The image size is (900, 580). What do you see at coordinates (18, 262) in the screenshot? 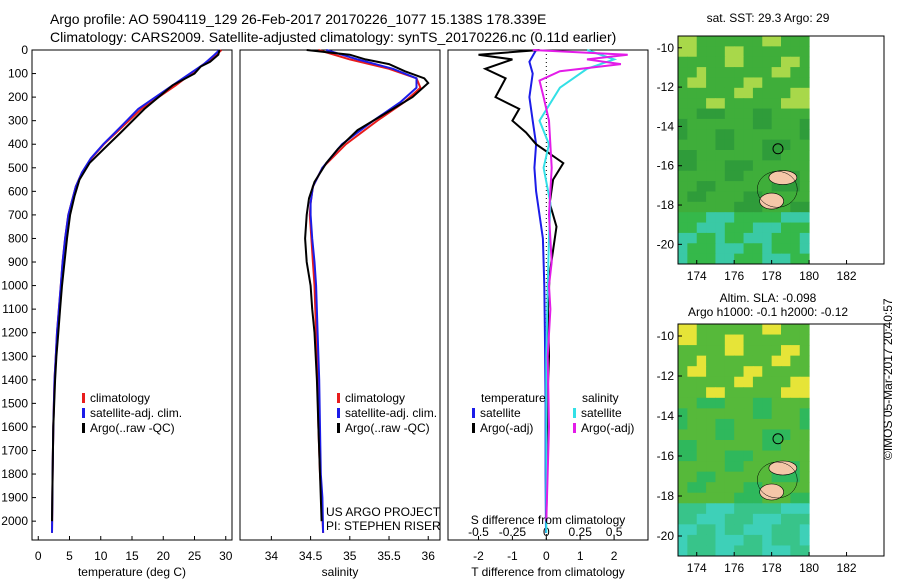
I see `depth-tick-label: 900` at bounding box center [18, 262].